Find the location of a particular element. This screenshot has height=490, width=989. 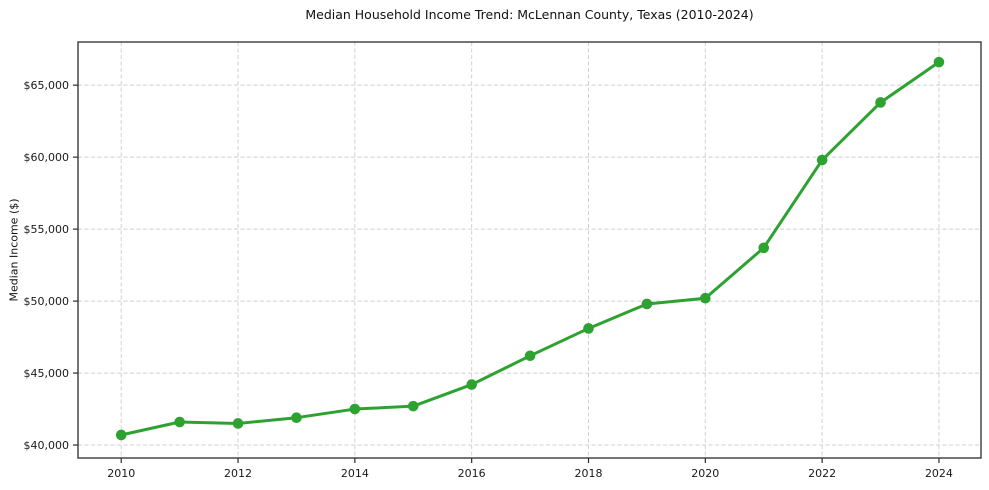

x-tick-label: 2018 is located at coordinates (588, 473).